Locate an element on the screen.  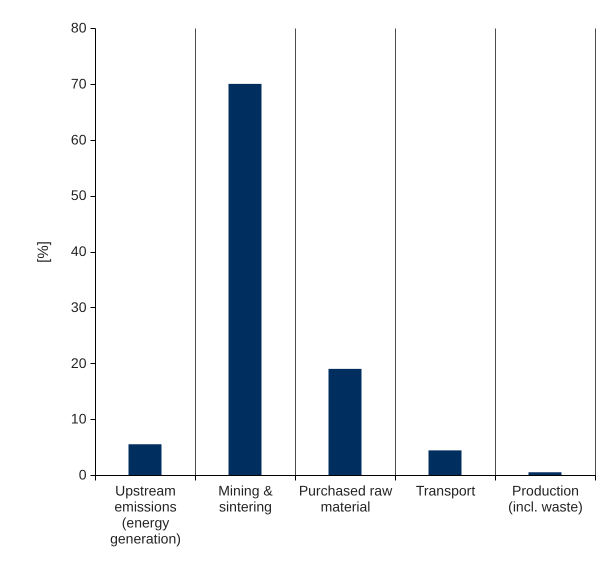
x-tick-label: Purchased raw material is located at coordinates (346, 498).